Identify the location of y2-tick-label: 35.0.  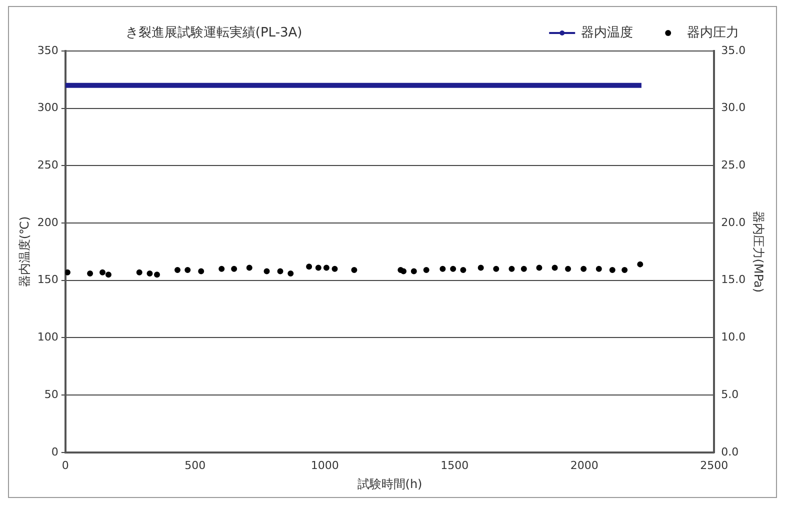
(733, 50).